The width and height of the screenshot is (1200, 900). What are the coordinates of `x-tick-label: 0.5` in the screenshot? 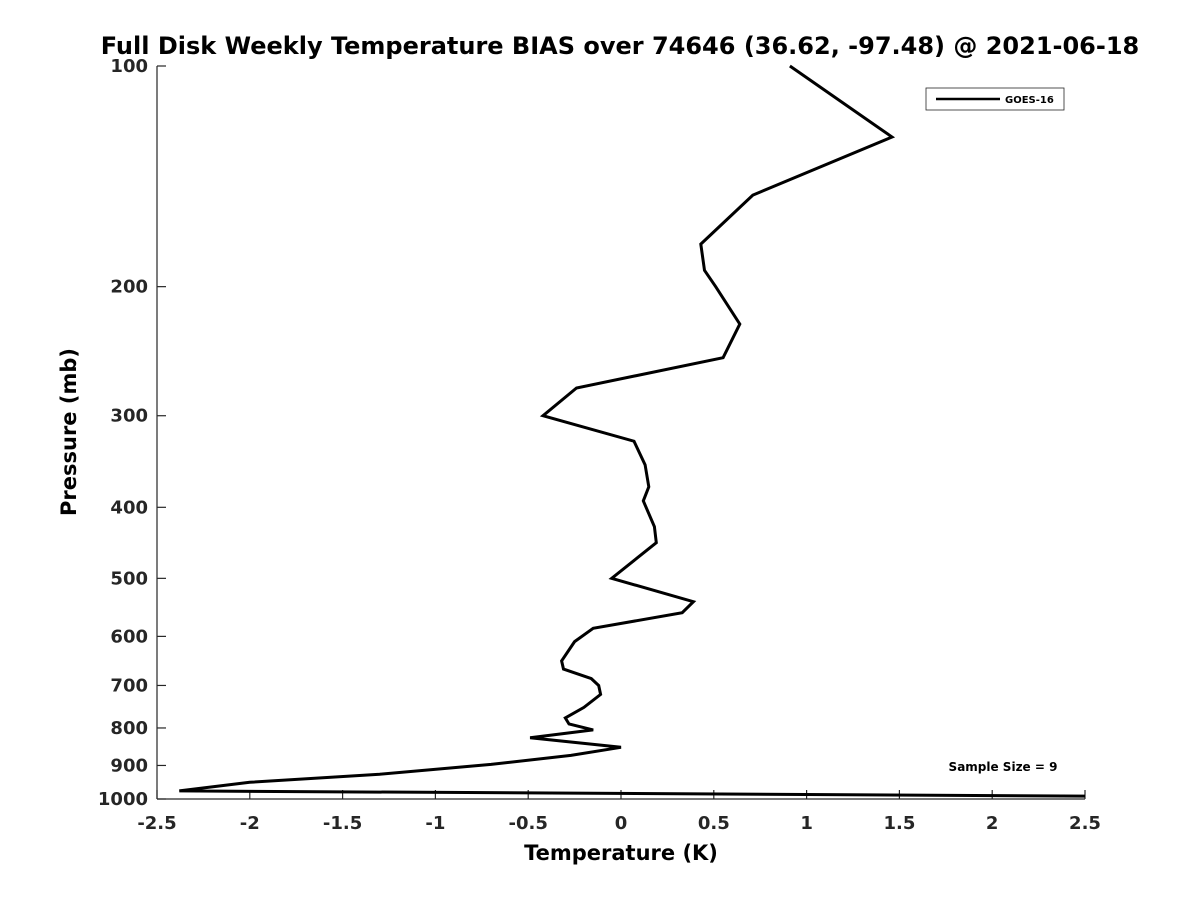 It's located at (714, 823).